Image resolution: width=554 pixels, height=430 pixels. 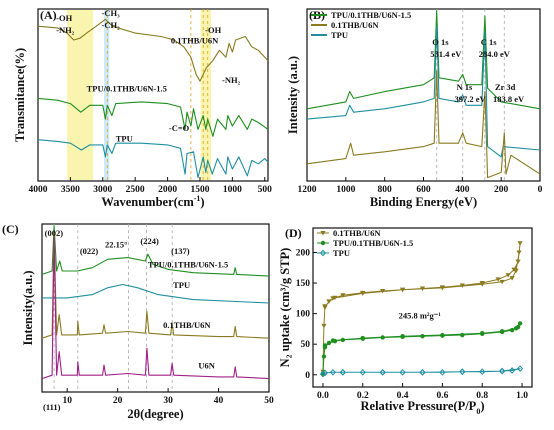 I want to click on peak-label: (137), so click(x=180, y=251).